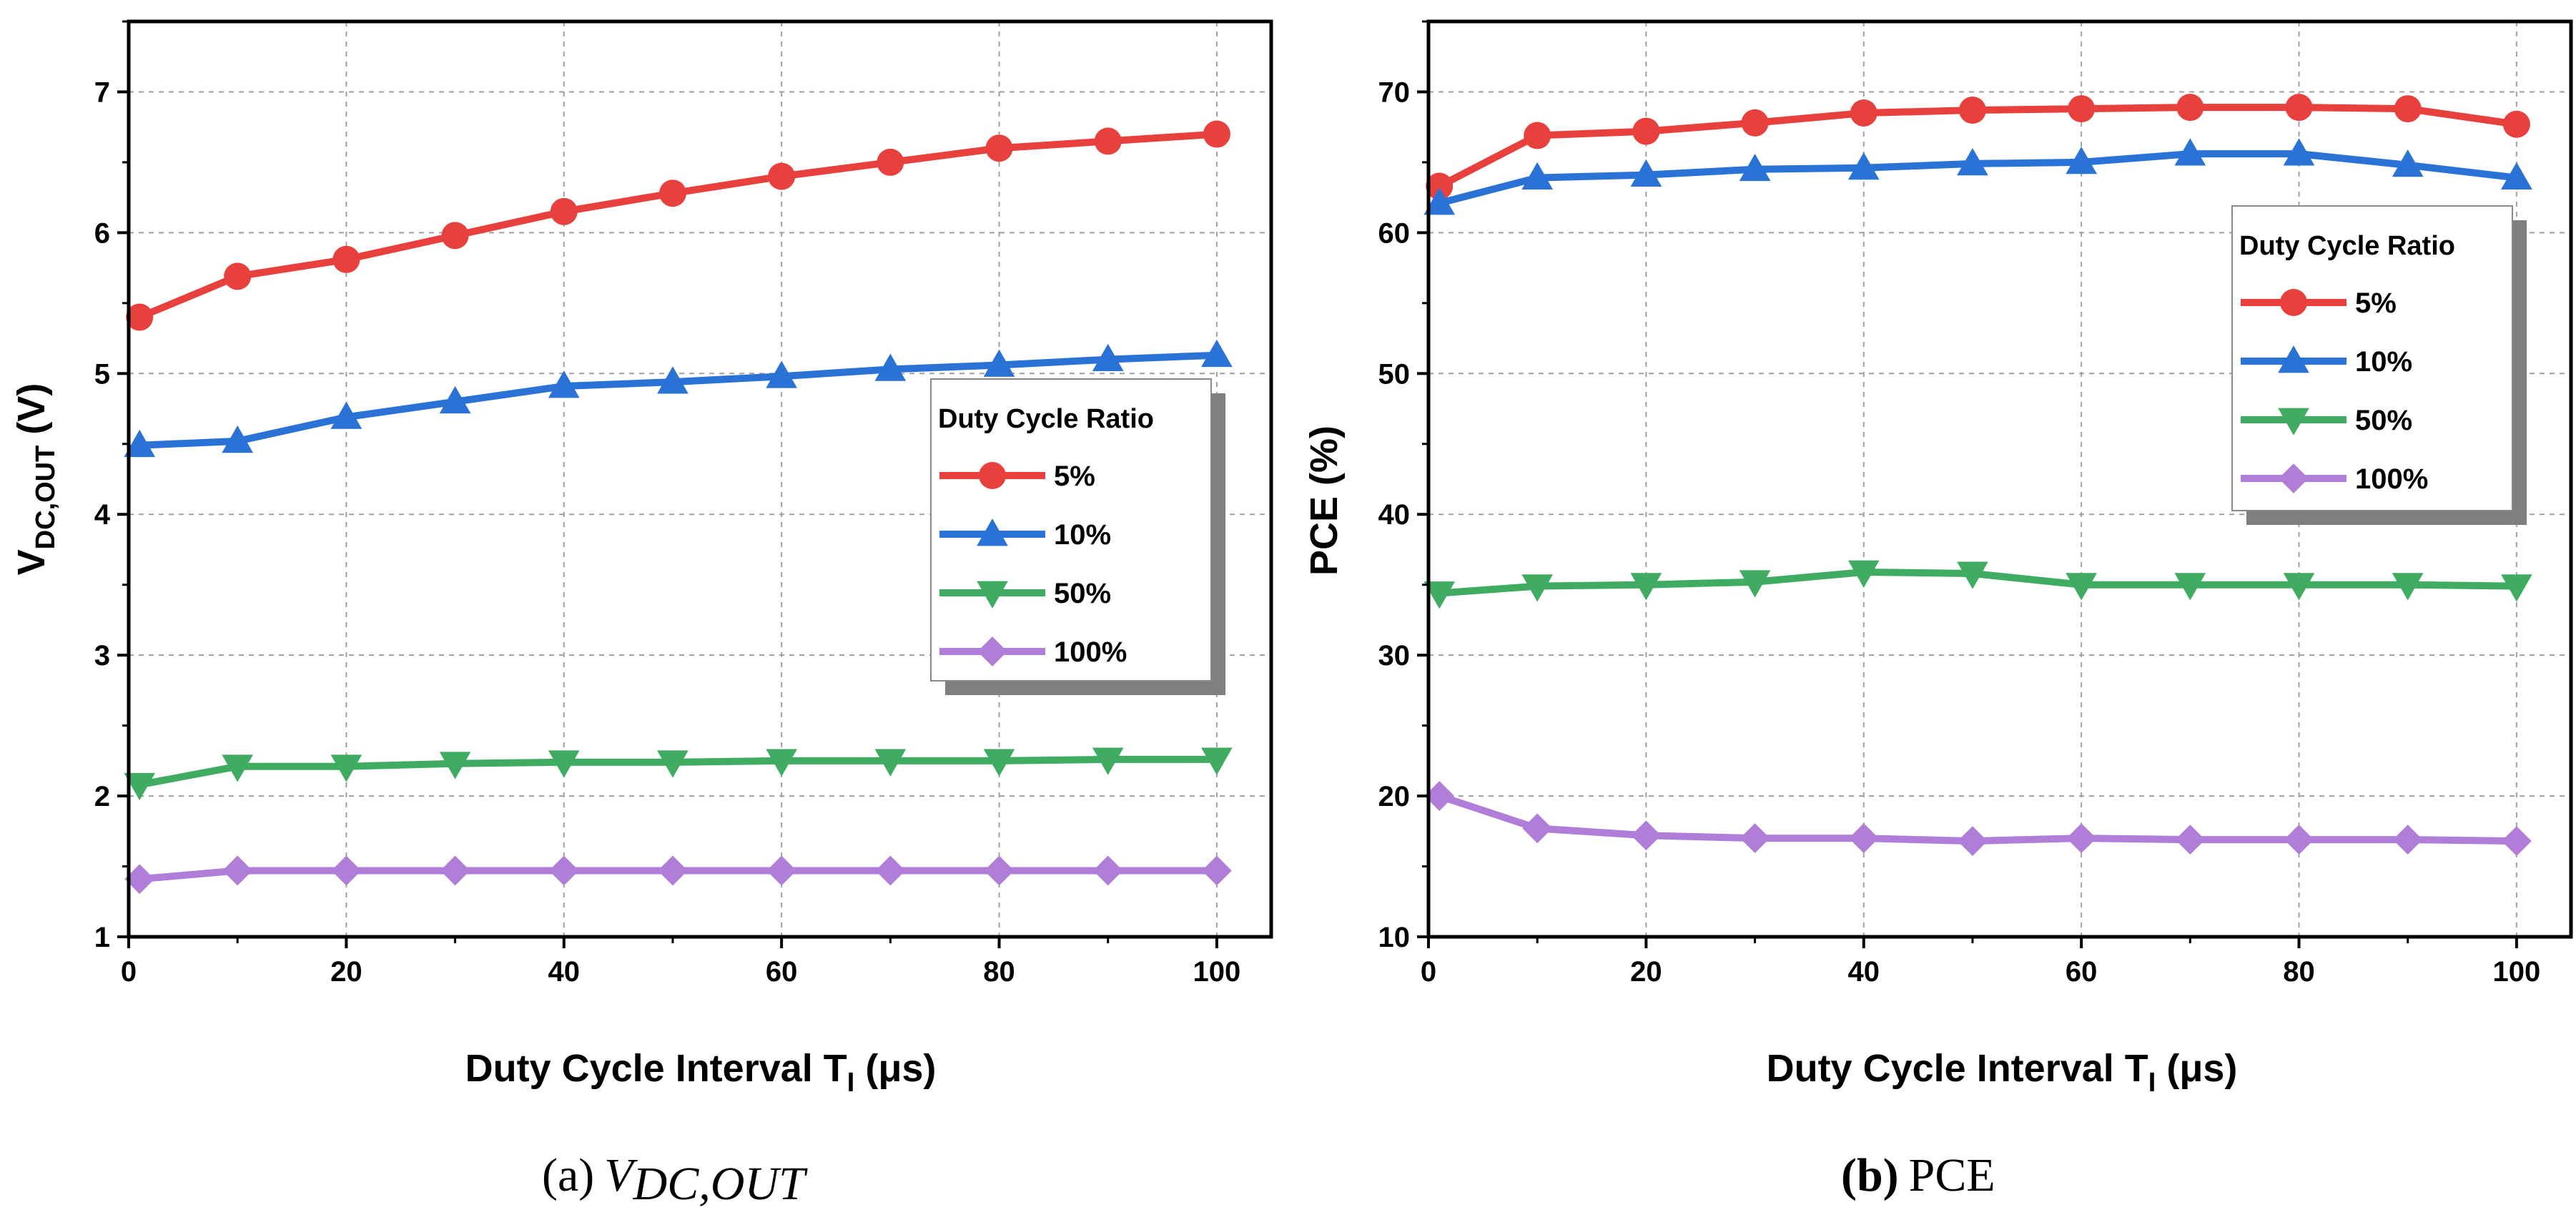  What do you see at coordinates (1217, 972) in the screenshot?
I see `a-x-tick-label: 100` at bounding box center [1217, 972].